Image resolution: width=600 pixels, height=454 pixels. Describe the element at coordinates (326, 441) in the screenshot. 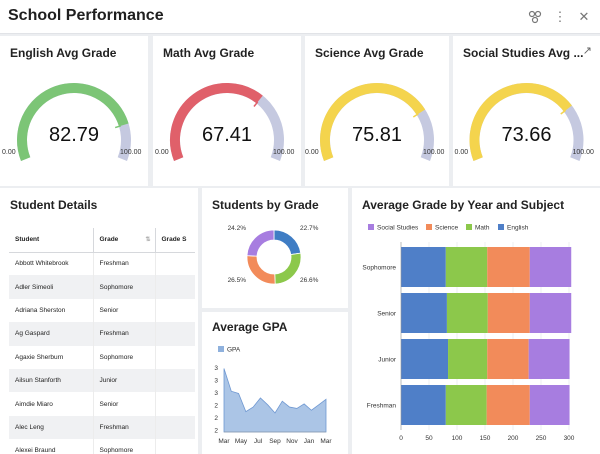

I see `x-tick-label: Mar` at that location.